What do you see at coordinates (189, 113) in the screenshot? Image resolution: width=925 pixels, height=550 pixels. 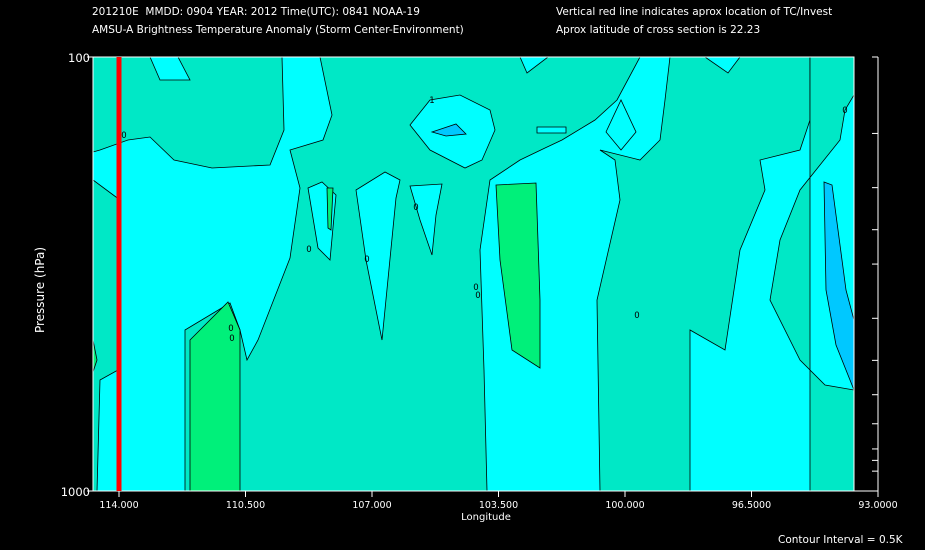 I see `zero-region-left-column` at bounding box center [189, 113].